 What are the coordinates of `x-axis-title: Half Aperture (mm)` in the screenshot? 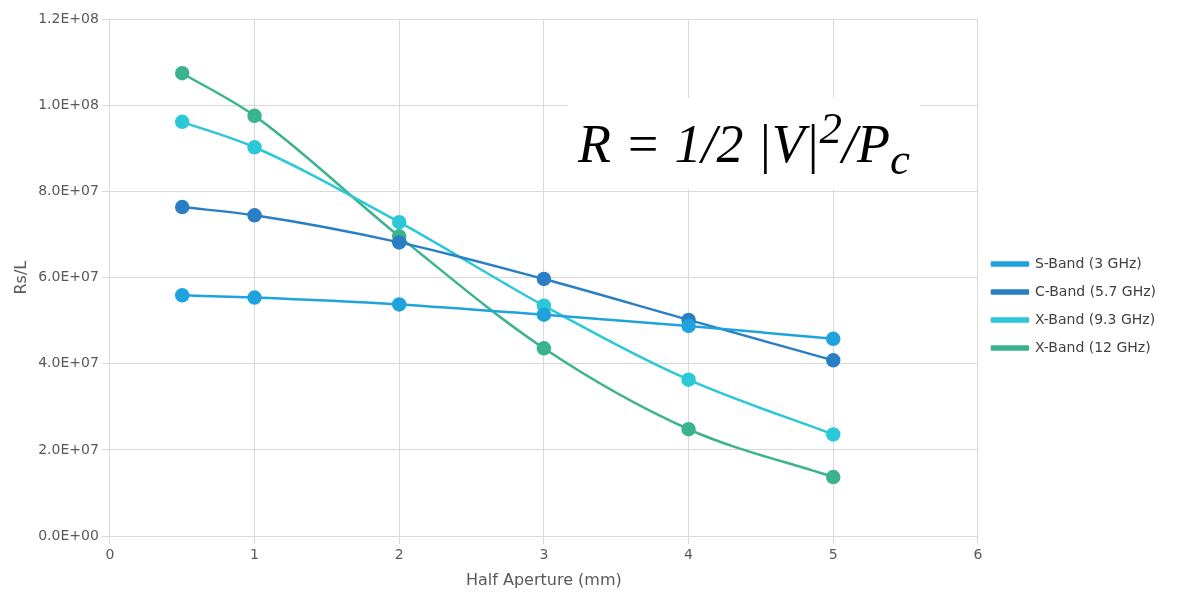 It's located at (544, 579).